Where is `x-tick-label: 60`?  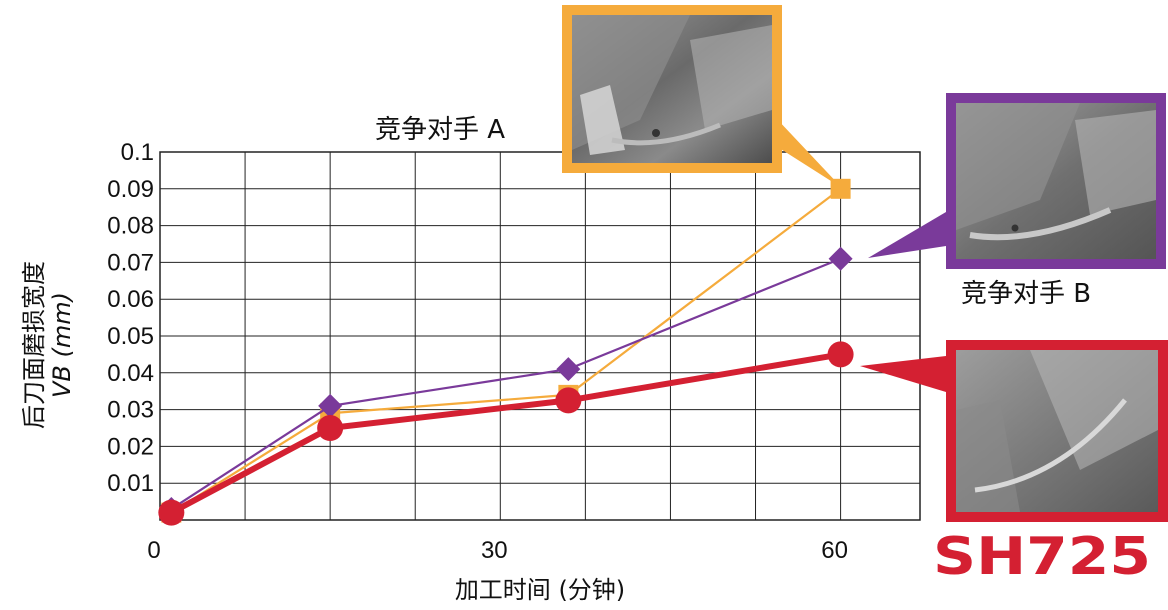 x-tick-label: 60 is located at coordinates (834, 550).